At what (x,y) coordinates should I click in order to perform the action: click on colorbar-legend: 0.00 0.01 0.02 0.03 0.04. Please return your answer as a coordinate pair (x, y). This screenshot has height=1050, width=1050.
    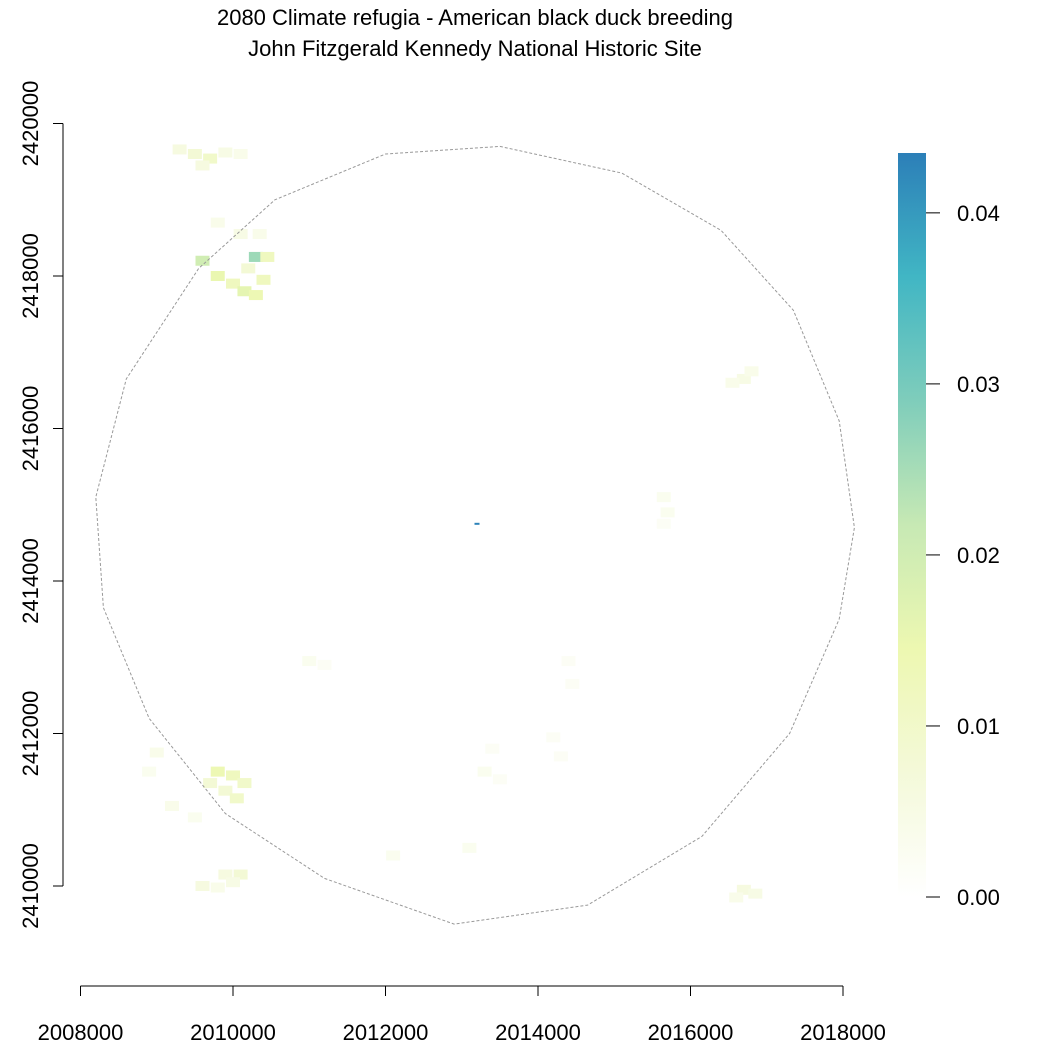
    Looking at the image, I should click on (949, 531).